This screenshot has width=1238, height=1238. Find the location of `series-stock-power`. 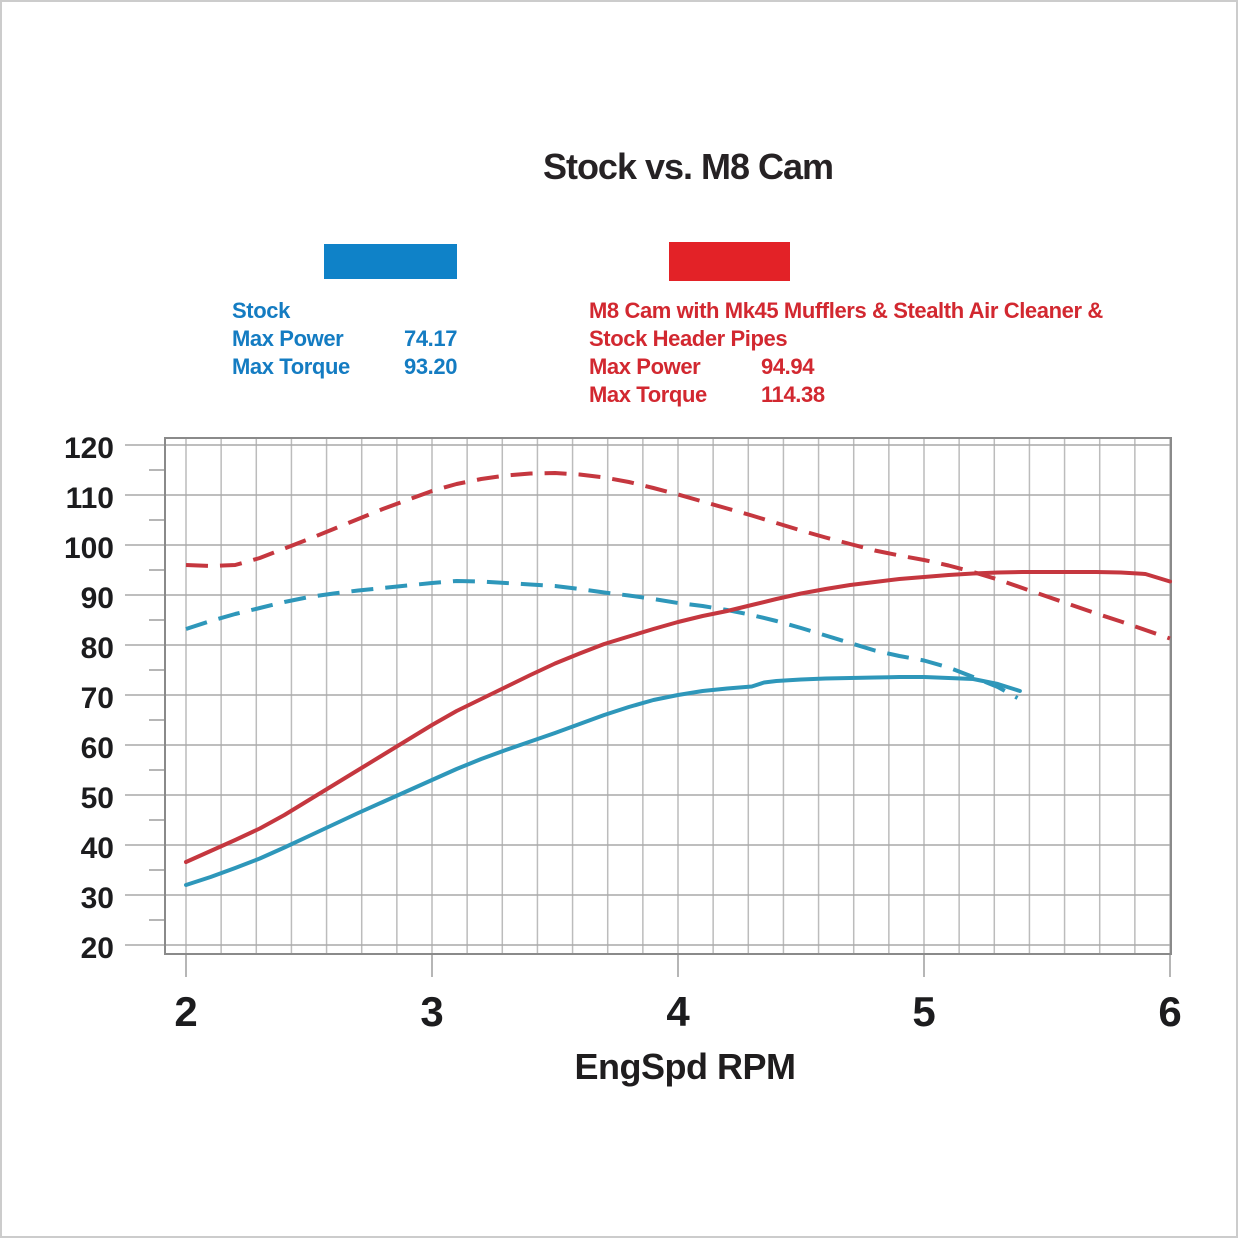

series-stock-power is located at coordinates (603, 781).